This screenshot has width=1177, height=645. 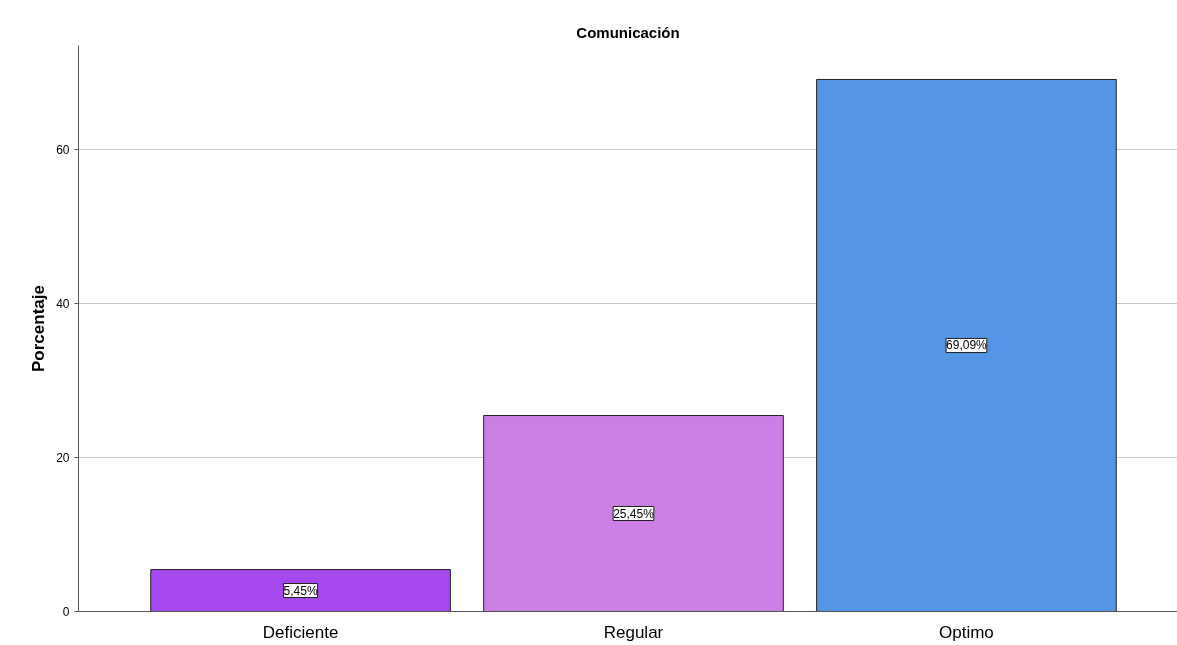 I want to click on x-tick-label: Deficiente, so click(x=300, y=632).